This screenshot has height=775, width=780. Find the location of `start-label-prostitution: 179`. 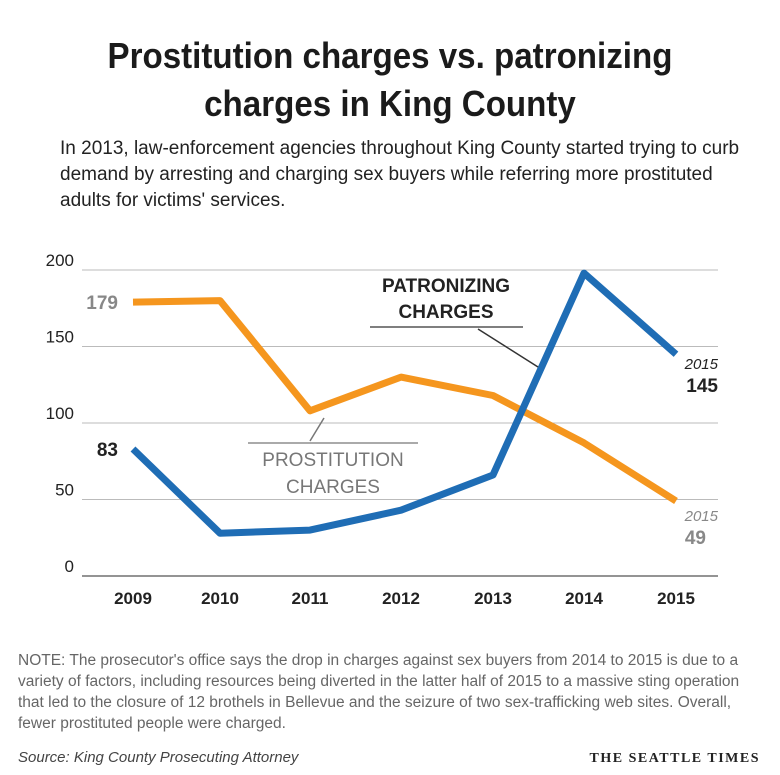

start-label-prostitution: 179 is located at coordinates (102, 303).